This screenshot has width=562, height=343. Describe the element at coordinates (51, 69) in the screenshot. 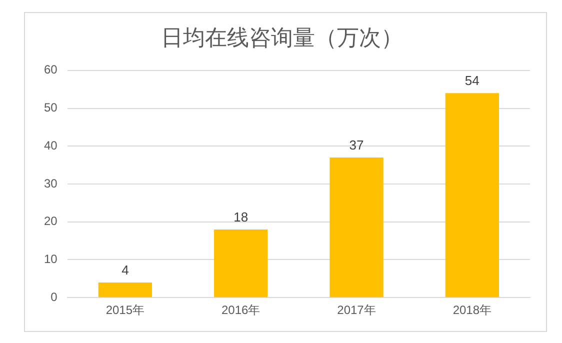

I see `y-tick-label: 60` at that location.